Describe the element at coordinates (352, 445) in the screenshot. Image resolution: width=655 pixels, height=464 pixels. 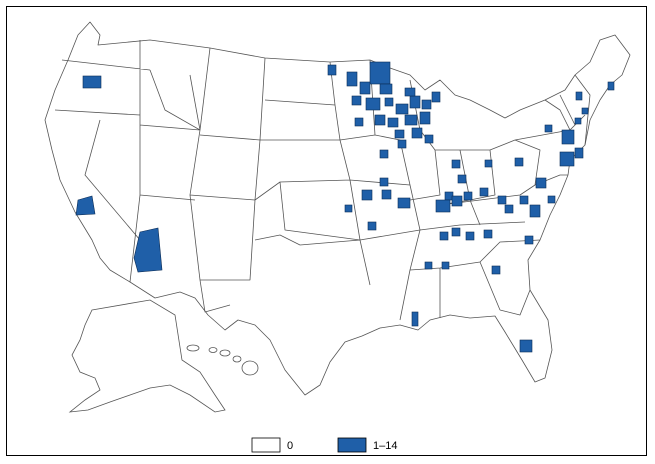
I see `legend-swatch-positive` at that location.